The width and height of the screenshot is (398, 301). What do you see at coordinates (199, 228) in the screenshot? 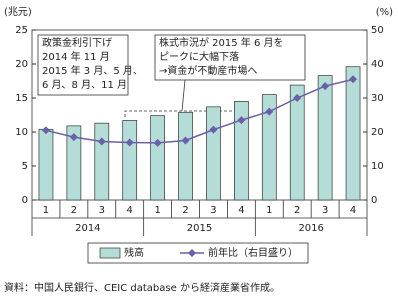
I see `x-group-label: 2015` at bounding box center [199, 228].